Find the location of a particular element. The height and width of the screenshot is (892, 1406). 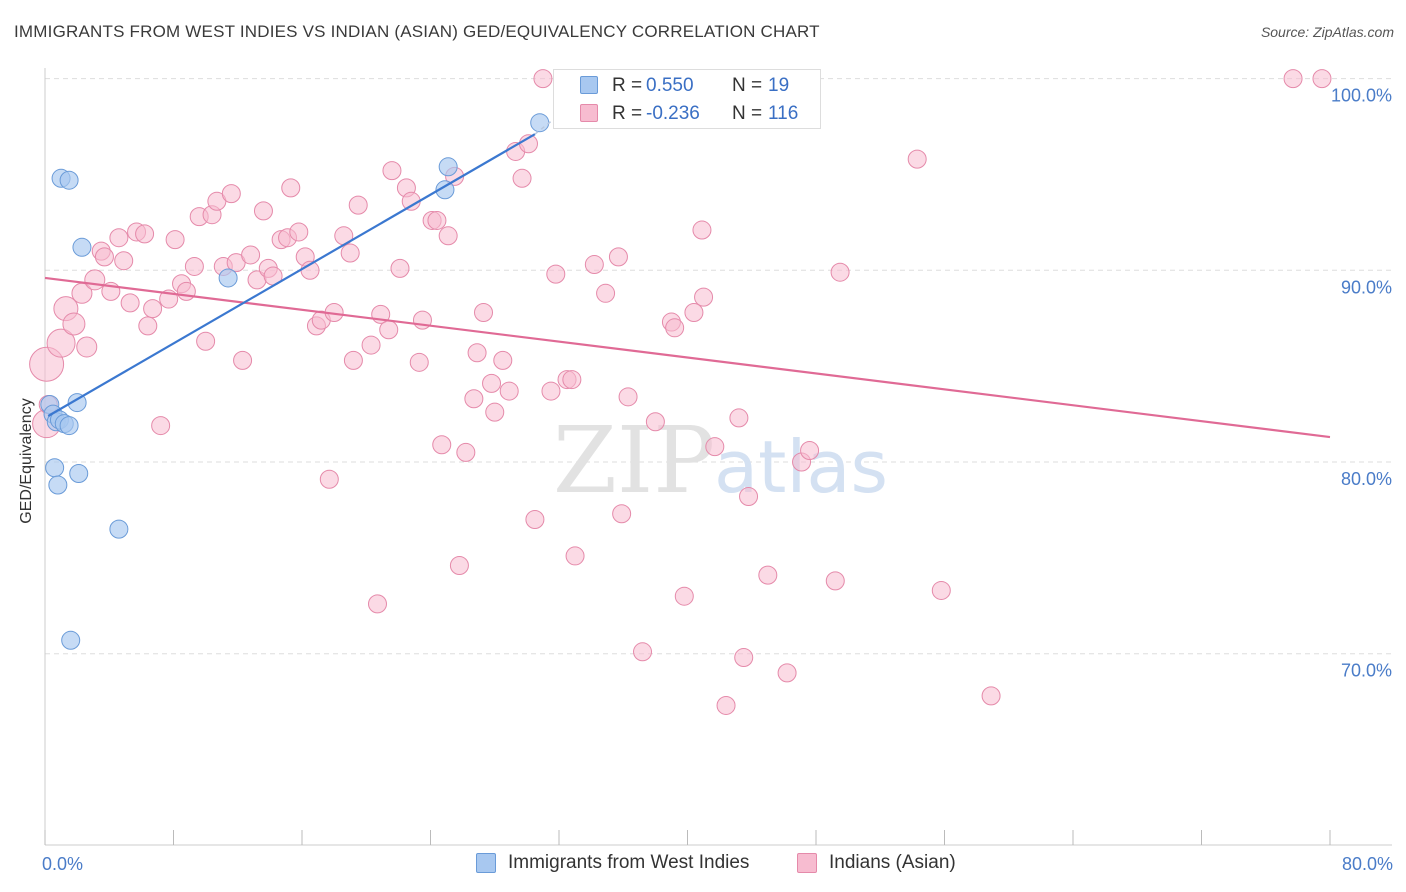

n-value: 19 is located at coordinates (779, 85).